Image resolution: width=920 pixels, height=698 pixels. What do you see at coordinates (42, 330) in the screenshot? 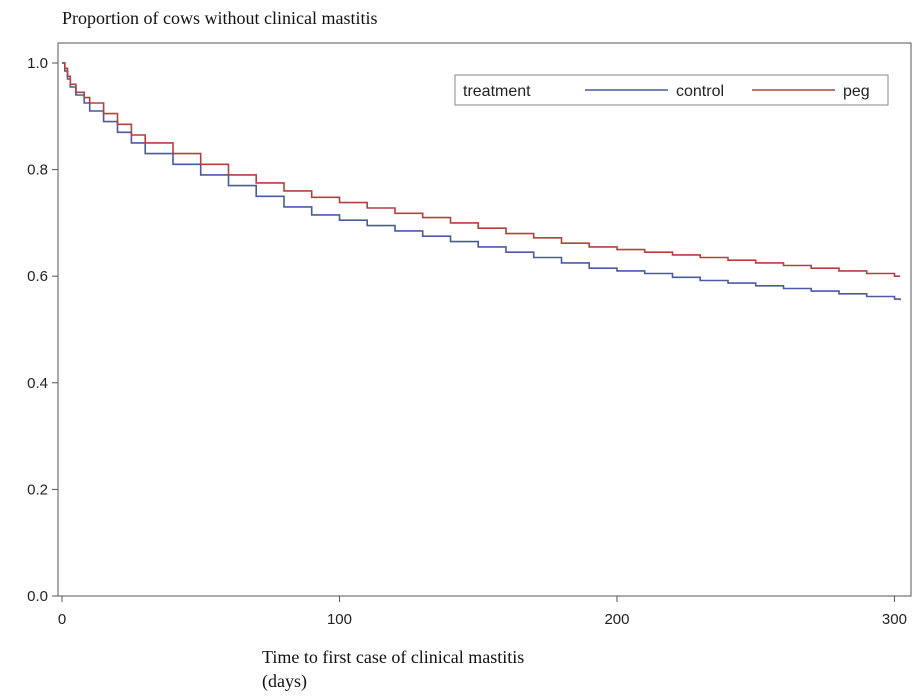
I see `y-axis-ticks: 0.0 0.2 0.4 0.6 0.8 1.0` at bounding box center [42, 330].